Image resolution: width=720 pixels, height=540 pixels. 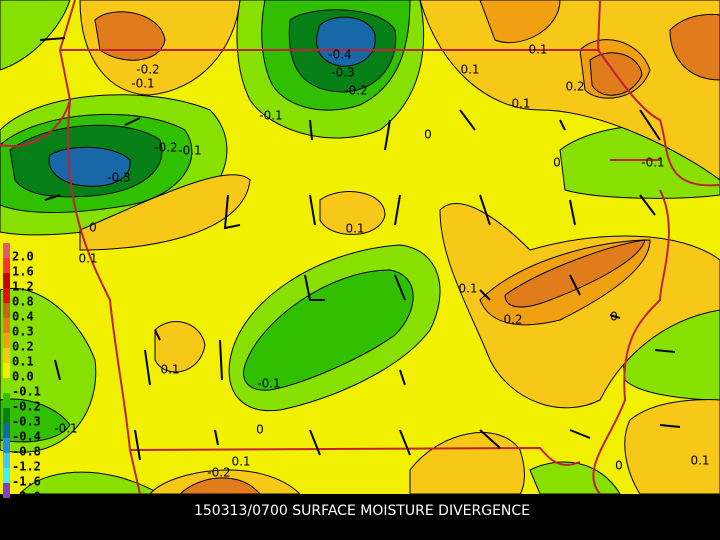 I want to click on contour-label: -0.4, so click(x=339, y=55).